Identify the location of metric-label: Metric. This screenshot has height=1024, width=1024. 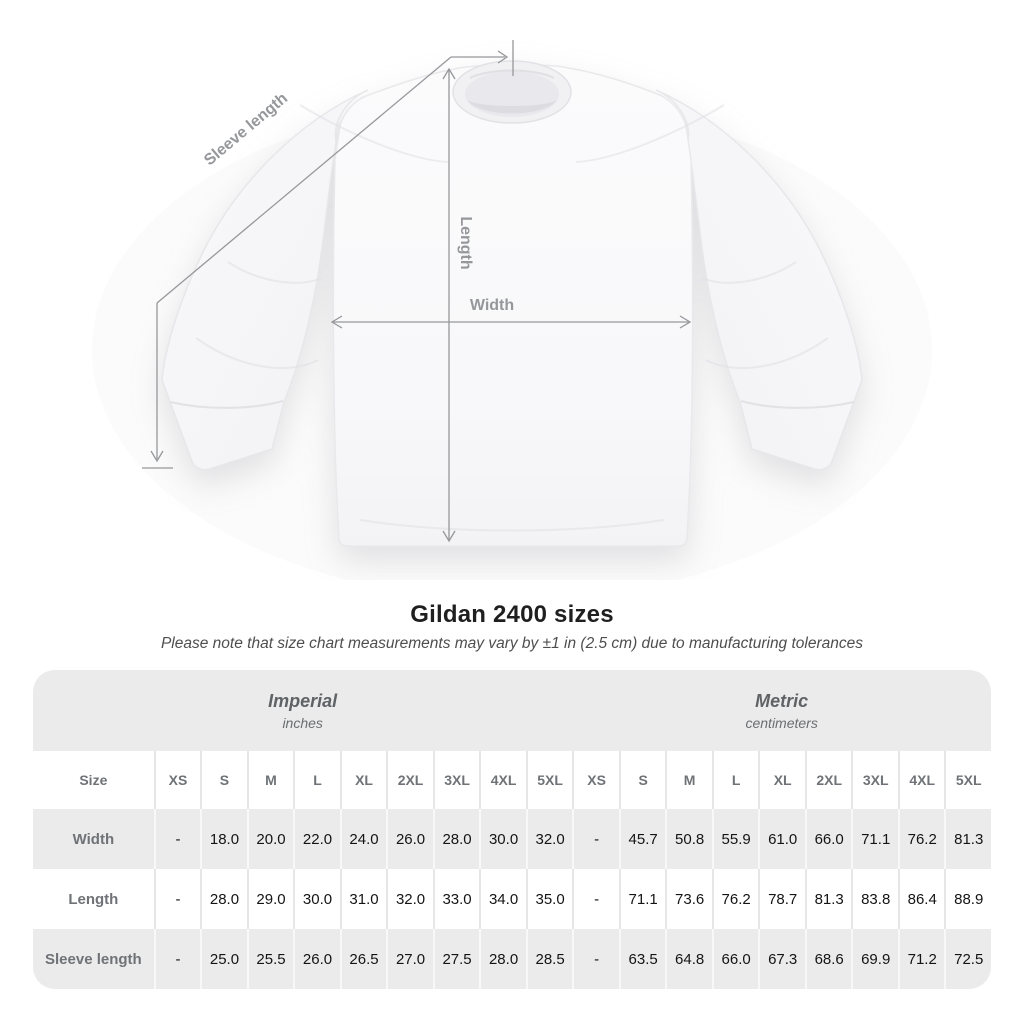
(782, 700).